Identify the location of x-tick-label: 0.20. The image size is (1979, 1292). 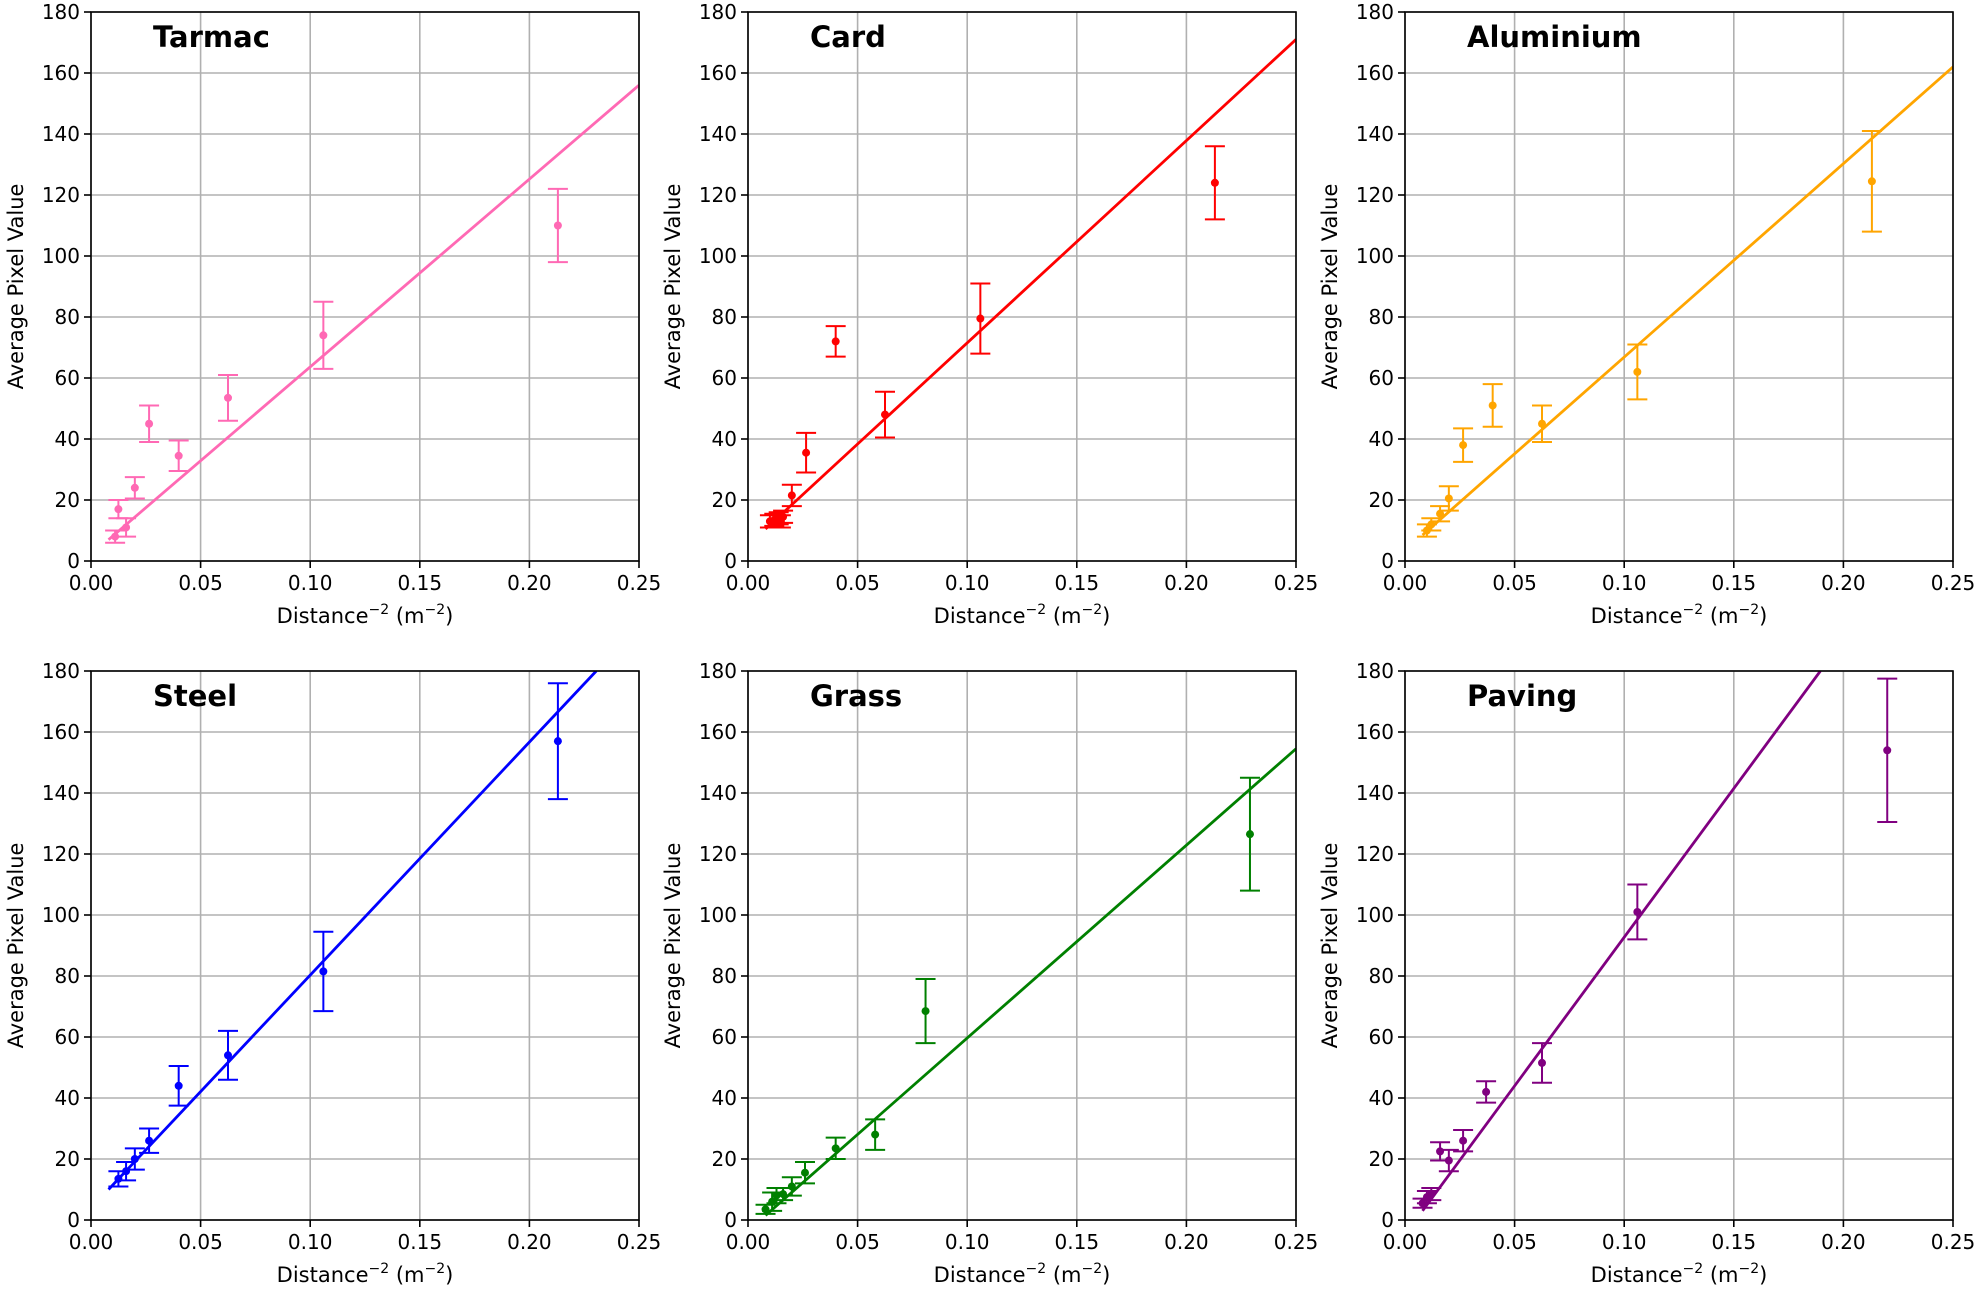
(1843, 583).